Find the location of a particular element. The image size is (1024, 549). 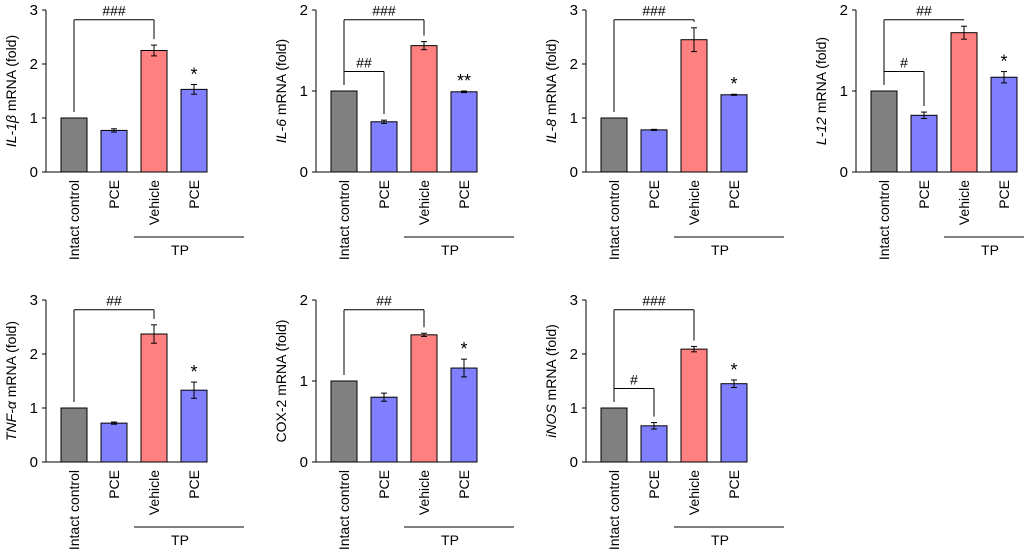

y-axis-title-gene: IL-6 is located at coordinates (281, 131).